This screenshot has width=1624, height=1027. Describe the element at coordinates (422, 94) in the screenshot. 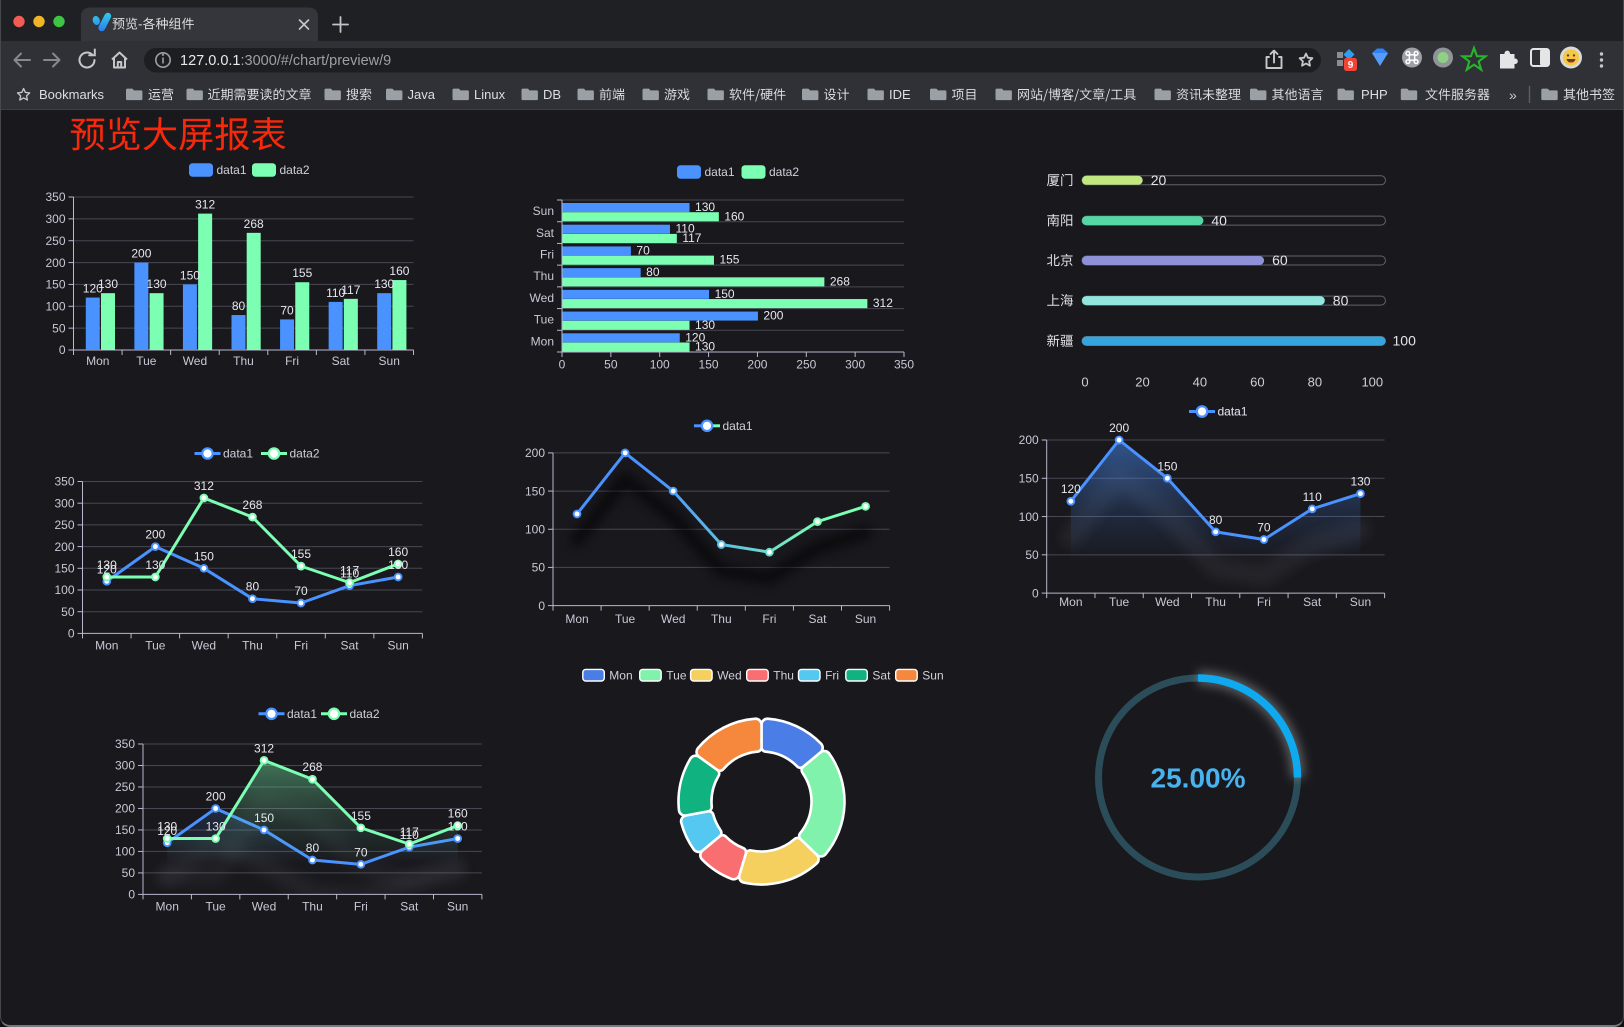

I see `svg-text: Java` at that location.